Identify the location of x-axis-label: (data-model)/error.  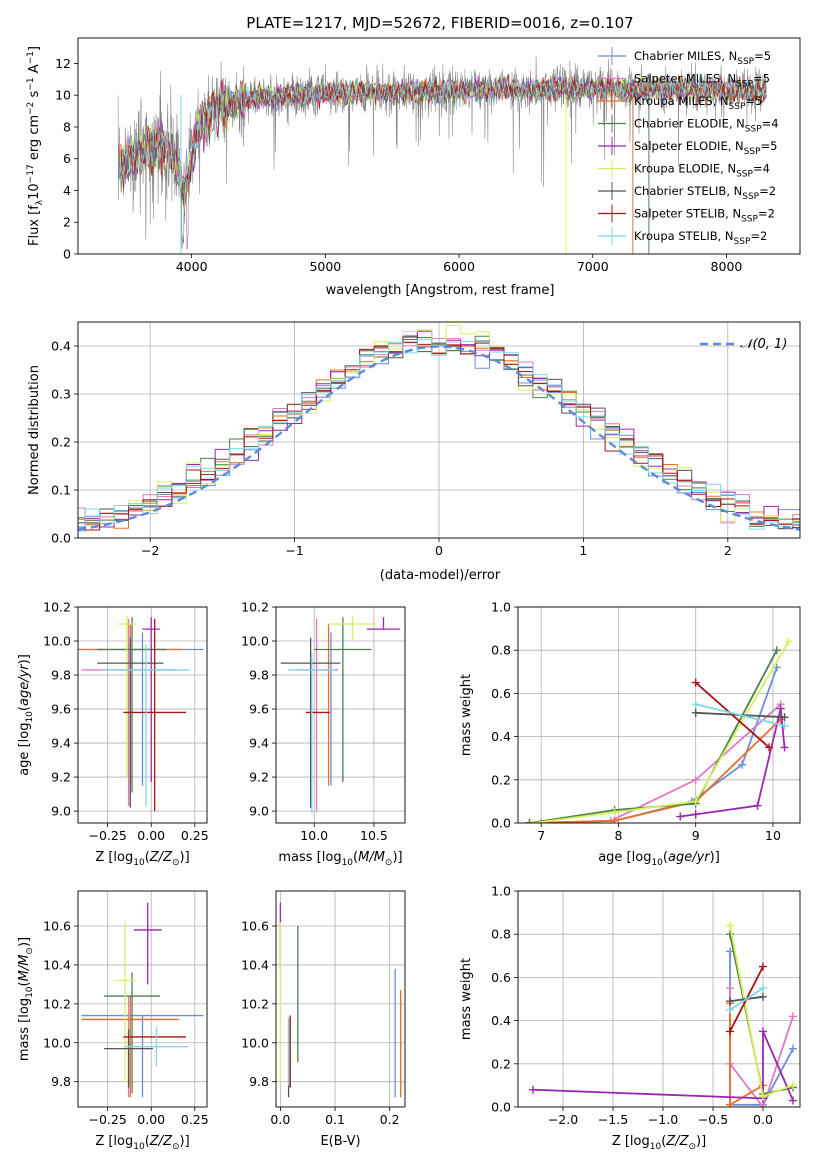
(440, 575).